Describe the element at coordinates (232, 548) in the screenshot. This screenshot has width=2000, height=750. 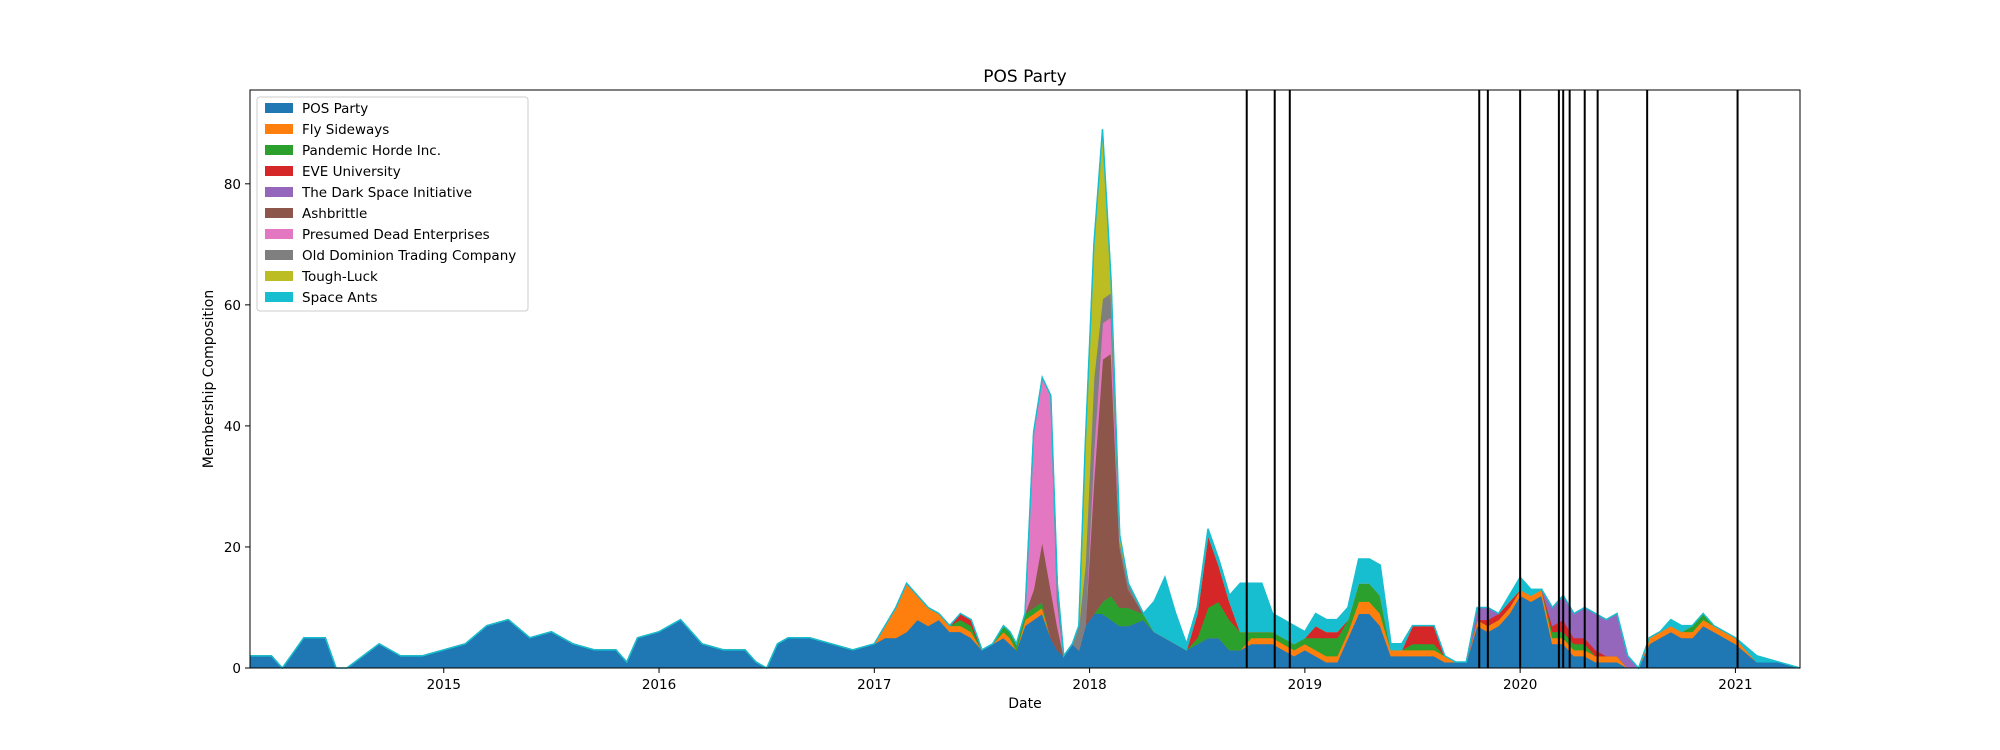
I see `y-tick-label-20: 20` at that location.